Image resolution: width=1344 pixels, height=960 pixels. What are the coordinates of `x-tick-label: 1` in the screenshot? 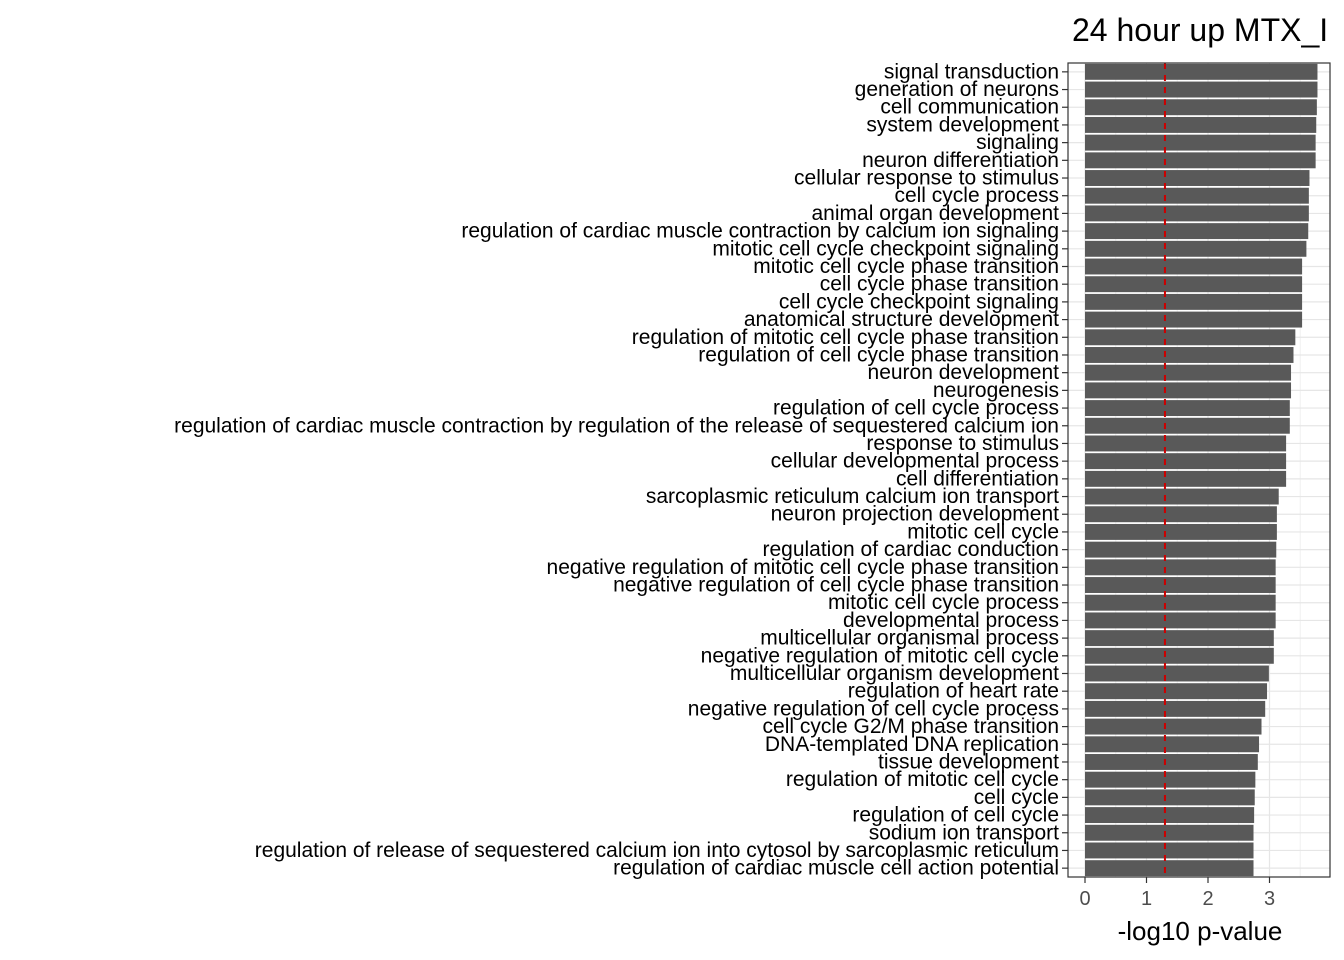 It's located at (1146, 899).